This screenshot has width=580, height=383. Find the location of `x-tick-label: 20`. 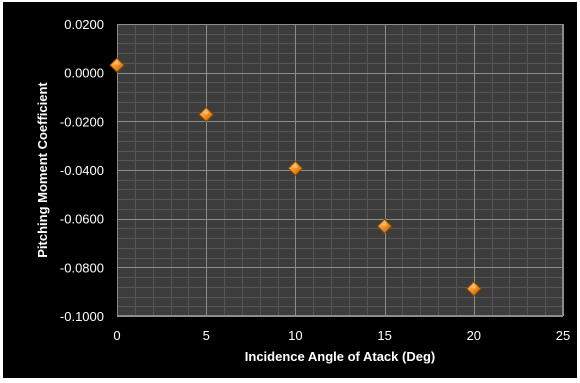

x-tick-label: 20 is located at coordinates (474, 335).